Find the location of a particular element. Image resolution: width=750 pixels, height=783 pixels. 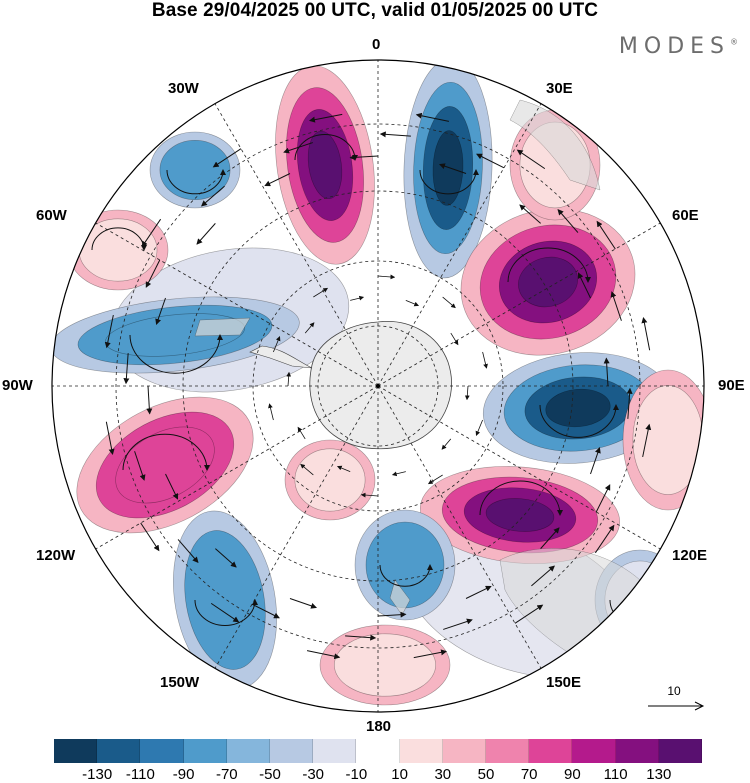

colorbar-tick-label: -110 is located at coordinates (140, 774).